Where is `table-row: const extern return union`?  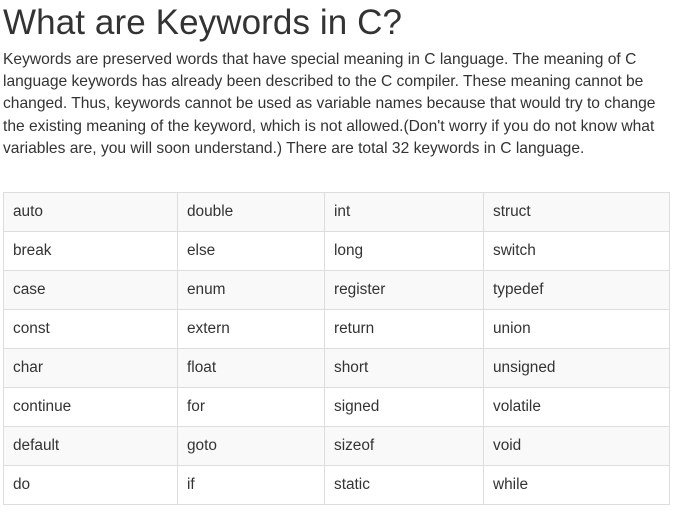 table-row: const extern return union is located at coordinates (336, 329).